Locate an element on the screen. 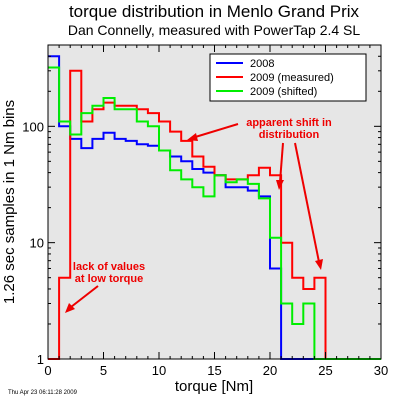  x-tick-label: 10 is located at coordinates (159, 370).